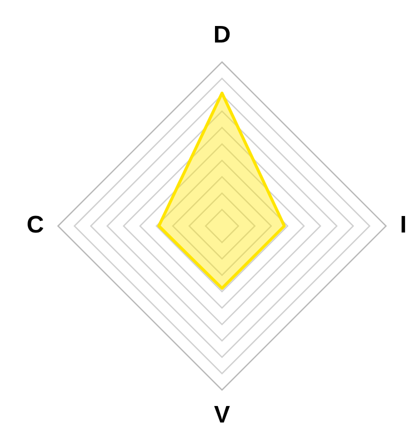 The image size is (420, 437). What do you see at coordinates (35, 224) in the screenshot?
I see `spoke-label: C` at bounding box center [35, 224].